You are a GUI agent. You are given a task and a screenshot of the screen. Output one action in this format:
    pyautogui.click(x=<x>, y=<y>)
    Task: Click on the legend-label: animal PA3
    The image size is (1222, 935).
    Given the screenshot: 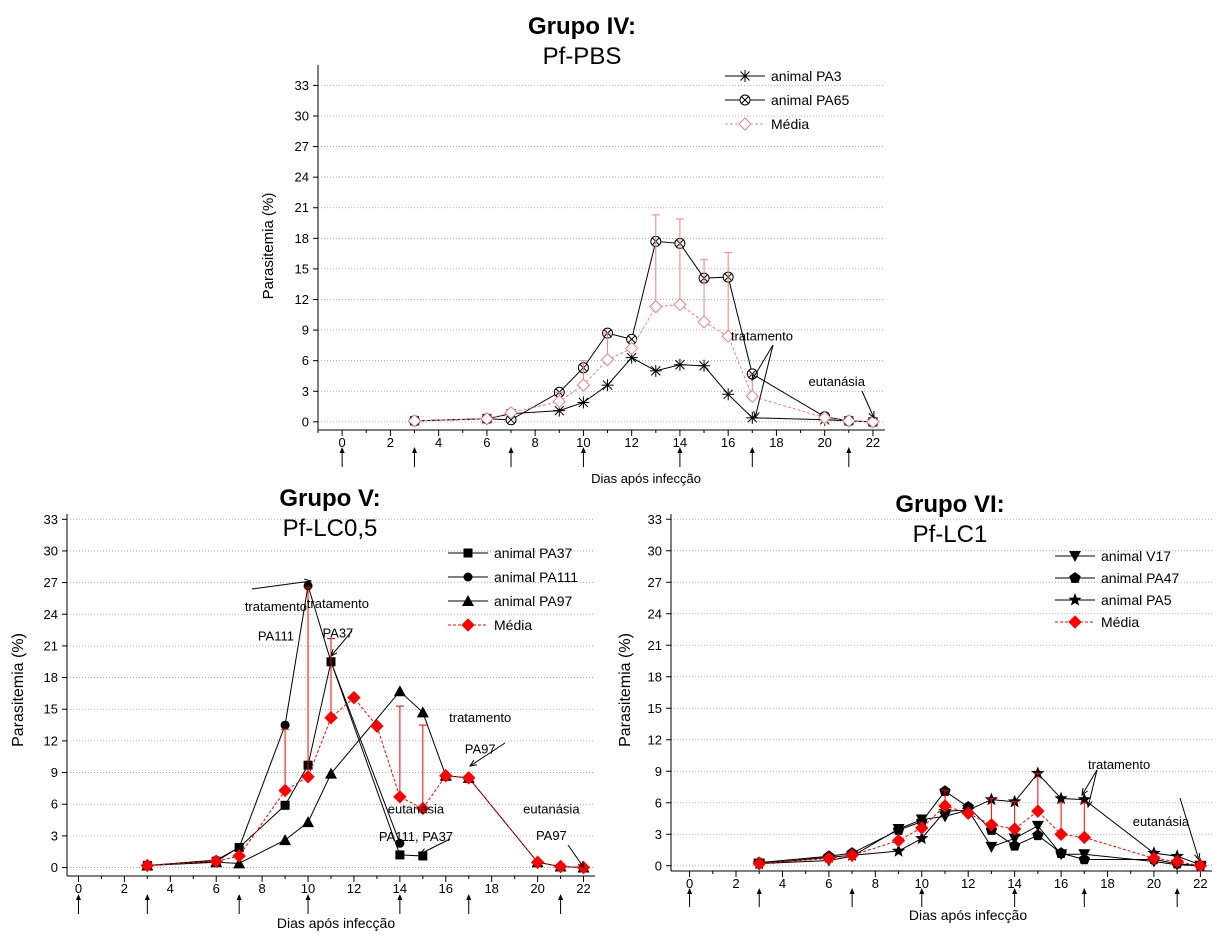 What is the action you would take?
    pyautogui.click(x=806, y=76)
    